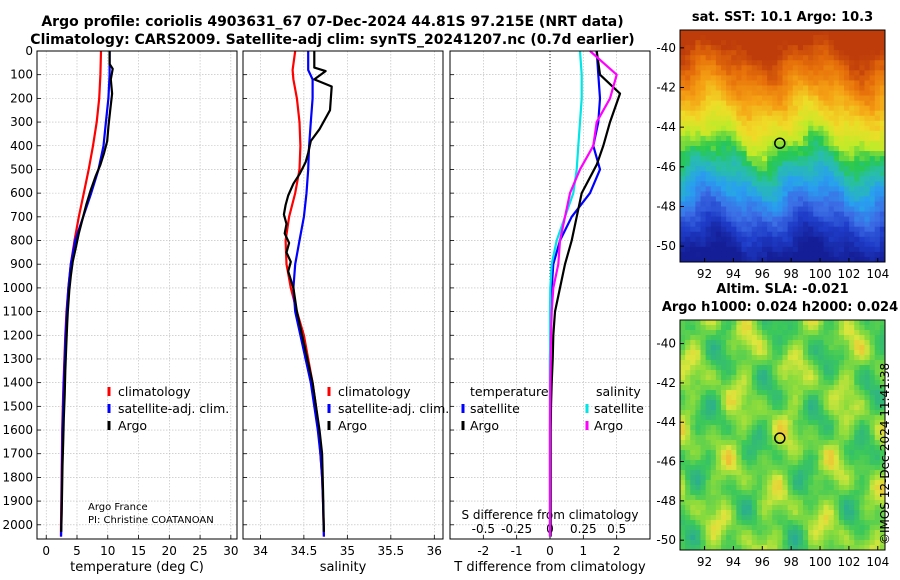  Describe the element at coordinates (584, 551) in the screenshot. I see `xtick-label: 1` at that location.